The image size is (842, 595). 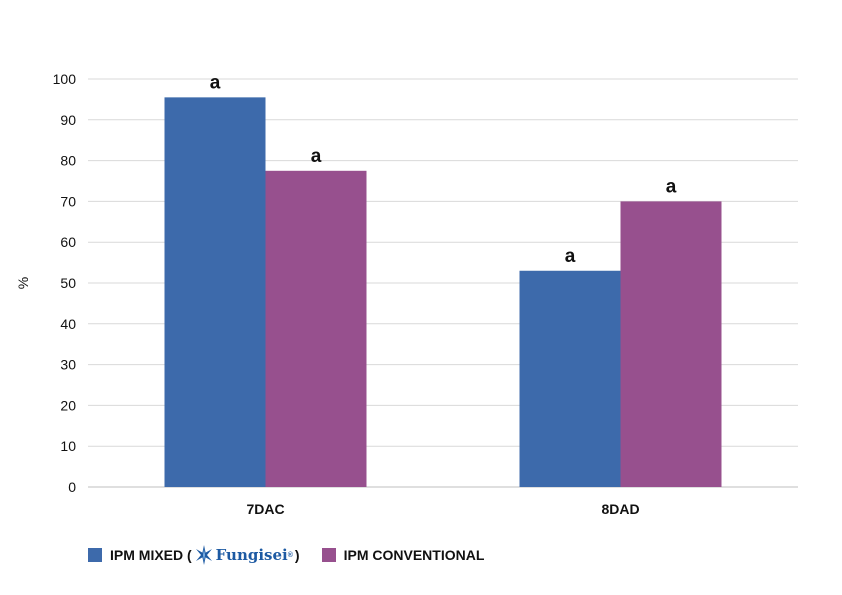 What do you see at coordinates (23, 283) in the screenshot?
I see `y-axis-title: %` at bounding box center [23, 283].